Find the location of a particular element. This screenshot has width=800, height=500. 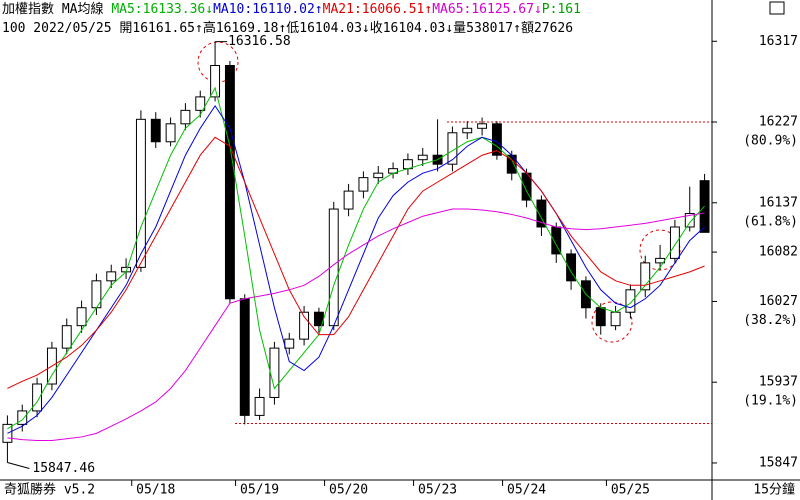

x-tick-label: 05/23 is located at coordinates (437, 490).